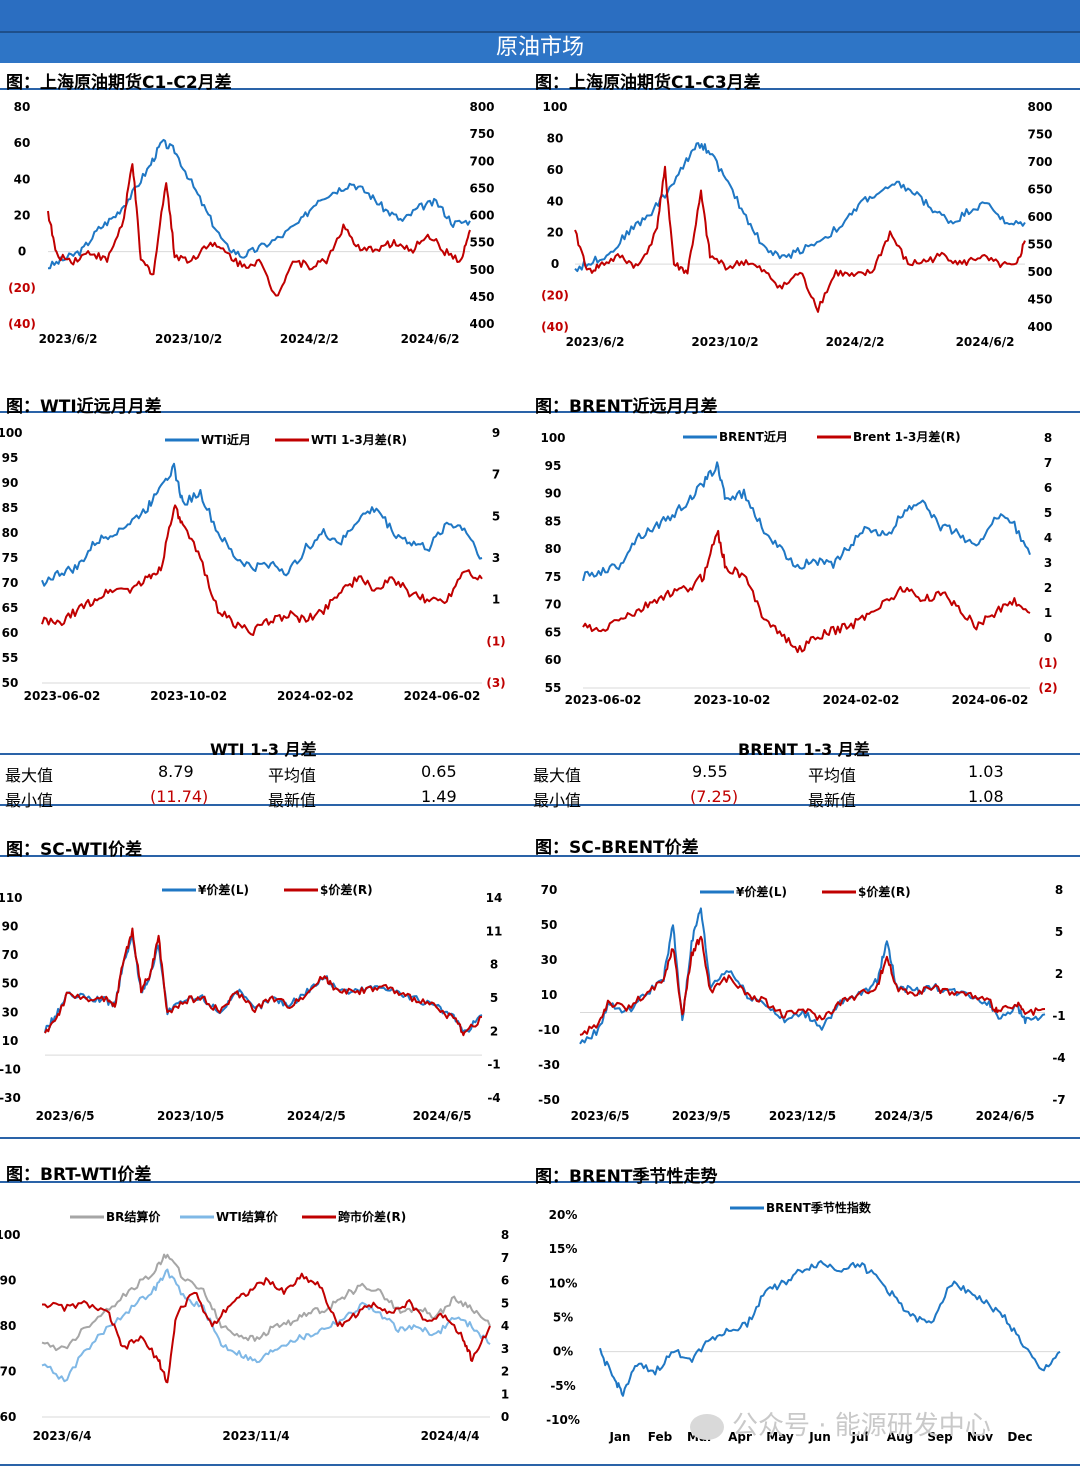 The width and height of the screenshot is (1080, 1468). Describe the element at coordinates (10, 608) in the screenshot. I see `y-left-tick-label: 65` at that location.